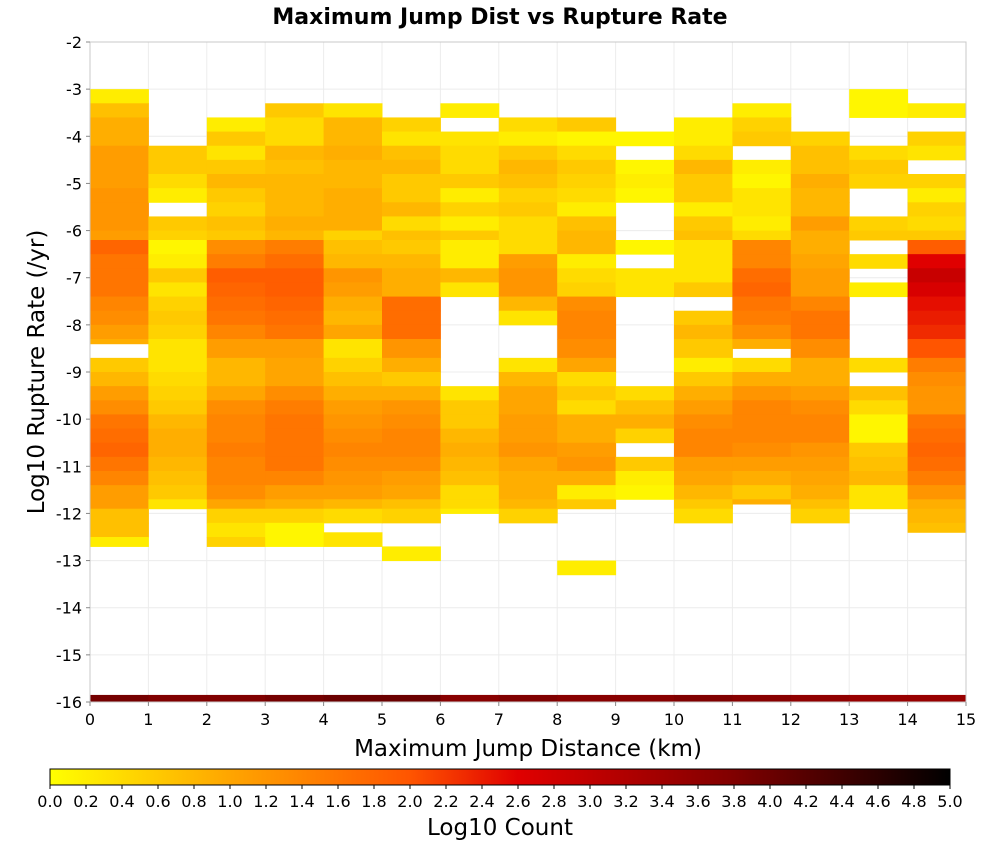  Describe the element at coordinates (301, 801) in the screenshot. I see `colorbar-tick-label: 1.4` at that location.